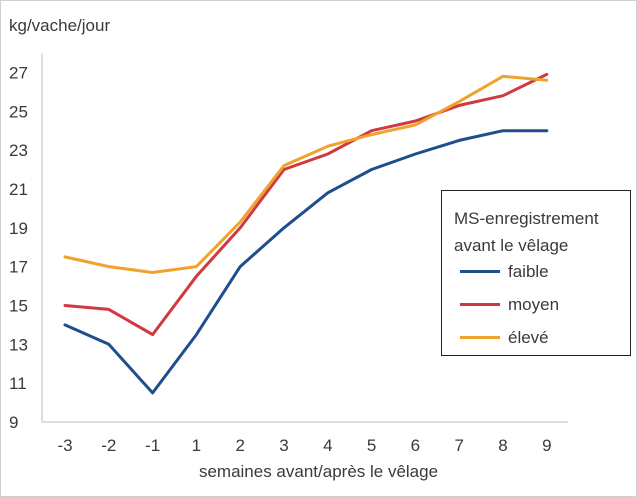 The height and width of the screenshot is (497, 637). Describe the element at coordinates (480, 337) in the screenshot. I see `legend-swatch-eleve` at that location.